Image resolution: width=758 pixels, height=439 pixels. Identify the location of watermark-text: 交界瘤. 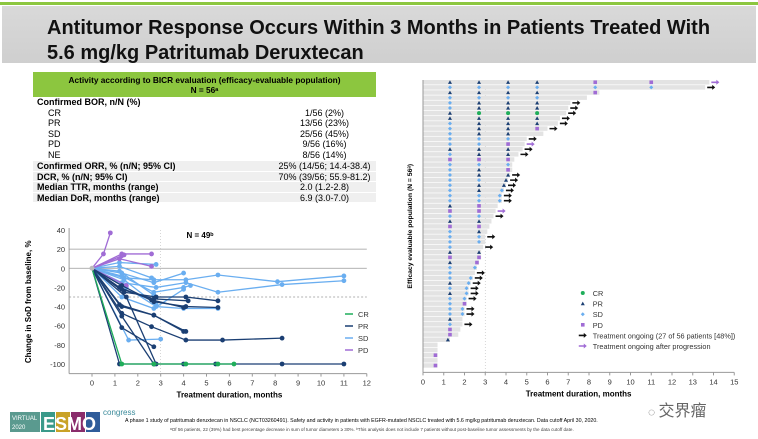
(682, 411).